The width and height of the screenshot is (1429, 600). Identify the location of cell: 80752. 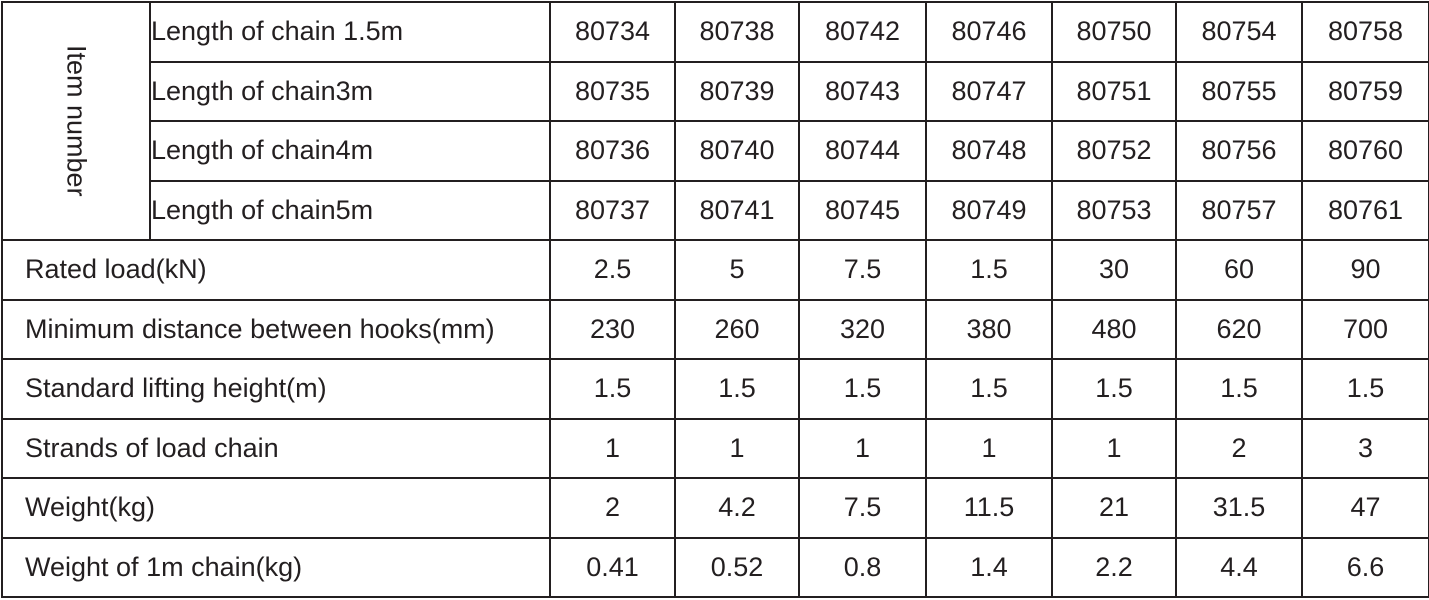
(1114, 151).